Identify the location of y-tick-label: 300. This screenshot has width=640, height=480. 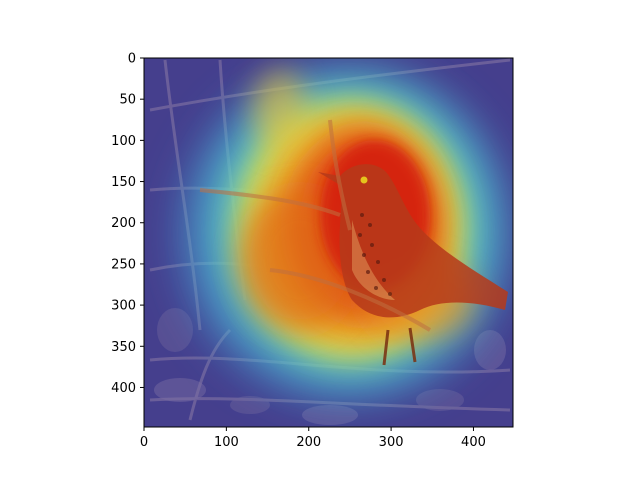
(123, 306).